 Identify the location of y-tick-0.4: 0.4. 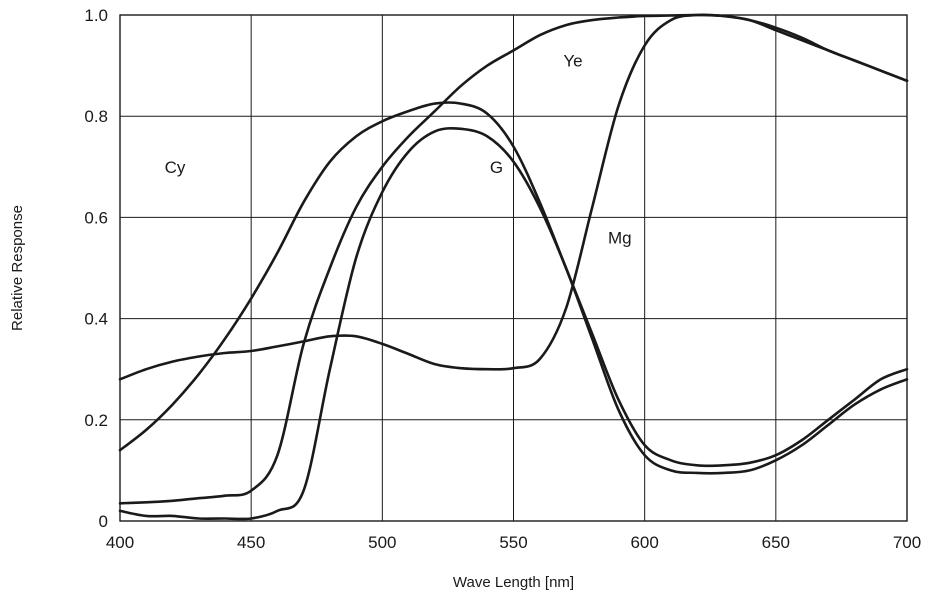
(96, 319).